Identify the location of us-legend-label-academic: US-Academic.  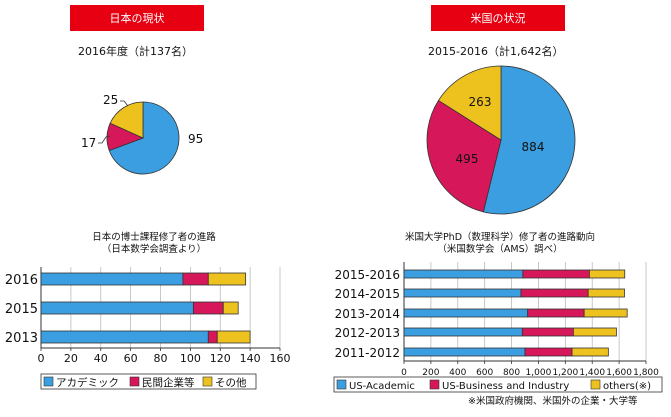
(382, 386).